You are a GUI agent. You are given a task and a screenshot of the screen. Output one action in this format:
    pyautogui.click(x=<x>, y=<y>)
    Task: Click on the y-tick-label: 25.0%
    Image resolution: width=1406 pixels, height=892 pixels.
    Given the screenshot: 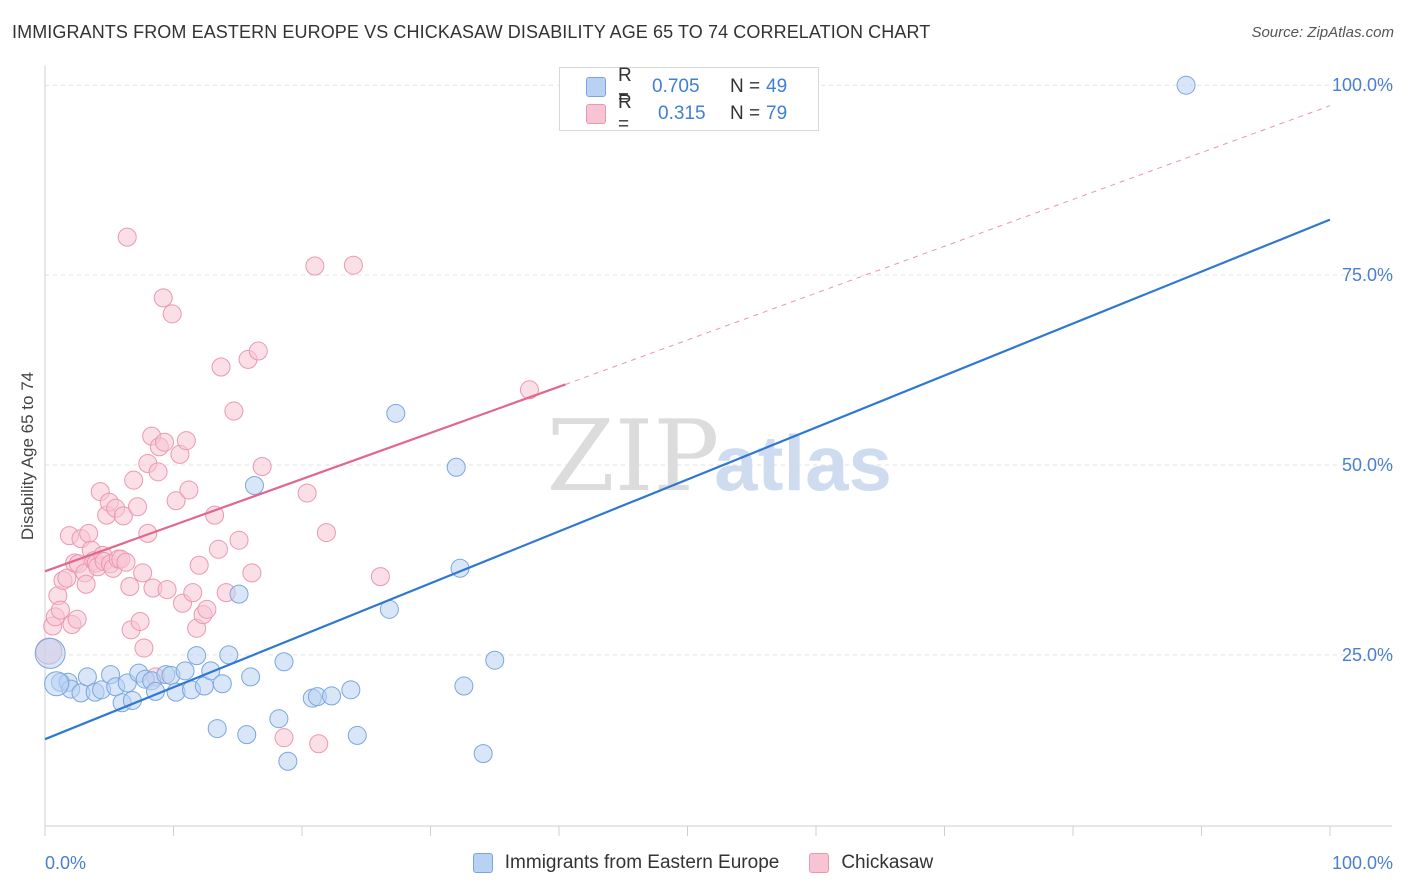 What is the action you would take?
    pyautogui.click(x=1367, y=655)
    